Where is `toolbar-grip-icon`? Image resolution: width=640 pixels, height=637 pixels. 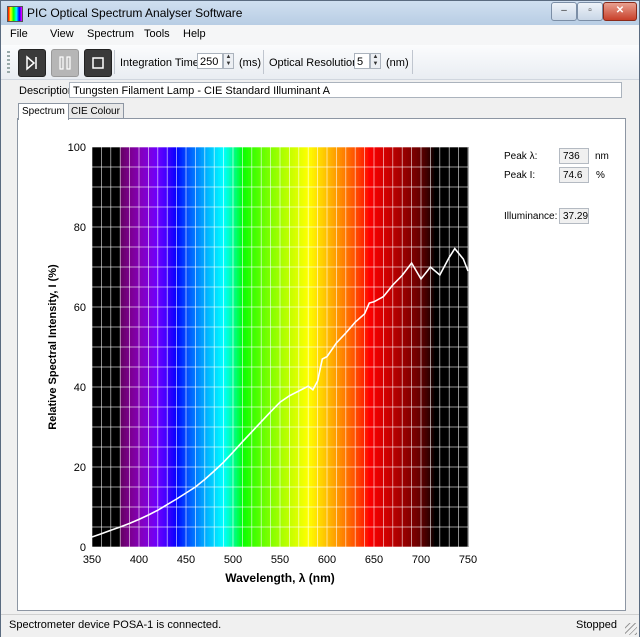 toolbar-grip-icon is located at coordinates (8, 62).